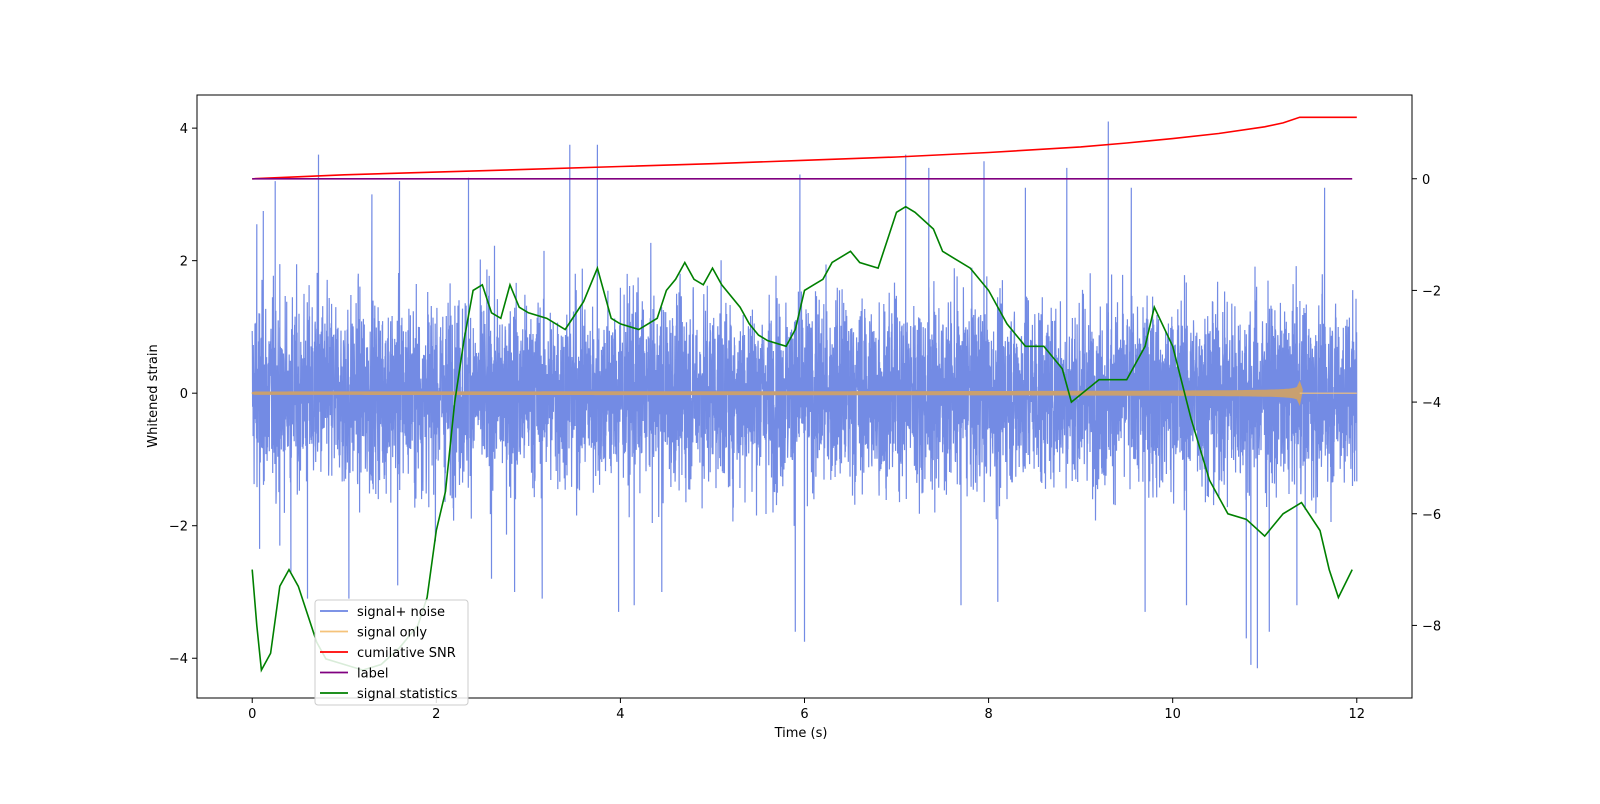 Image resolution: width=1600 pixels, height=804 pixels. I want to click on x-tick-label: 0, so click(252, 714).